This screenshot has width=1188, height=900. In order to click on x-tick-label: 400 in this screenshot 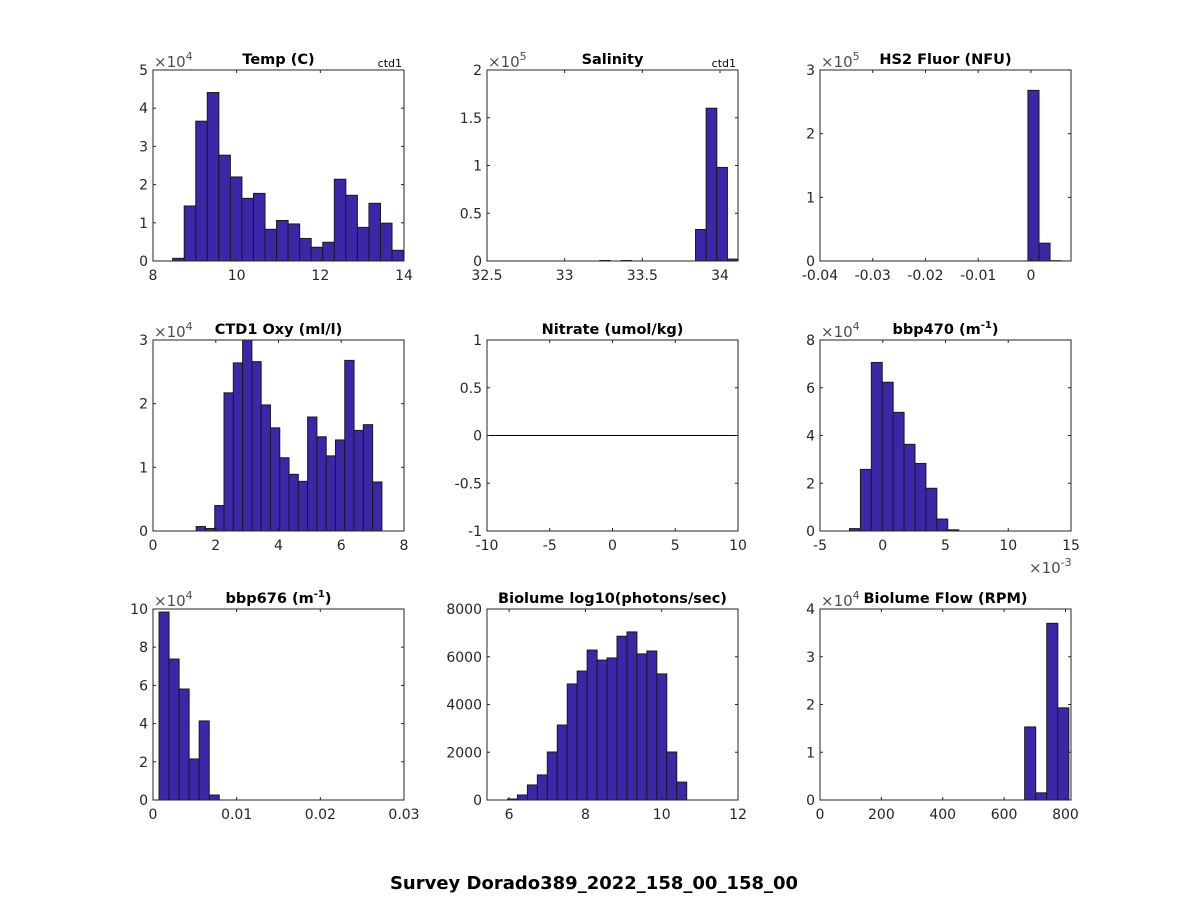, I will do `click(942, 815)`.